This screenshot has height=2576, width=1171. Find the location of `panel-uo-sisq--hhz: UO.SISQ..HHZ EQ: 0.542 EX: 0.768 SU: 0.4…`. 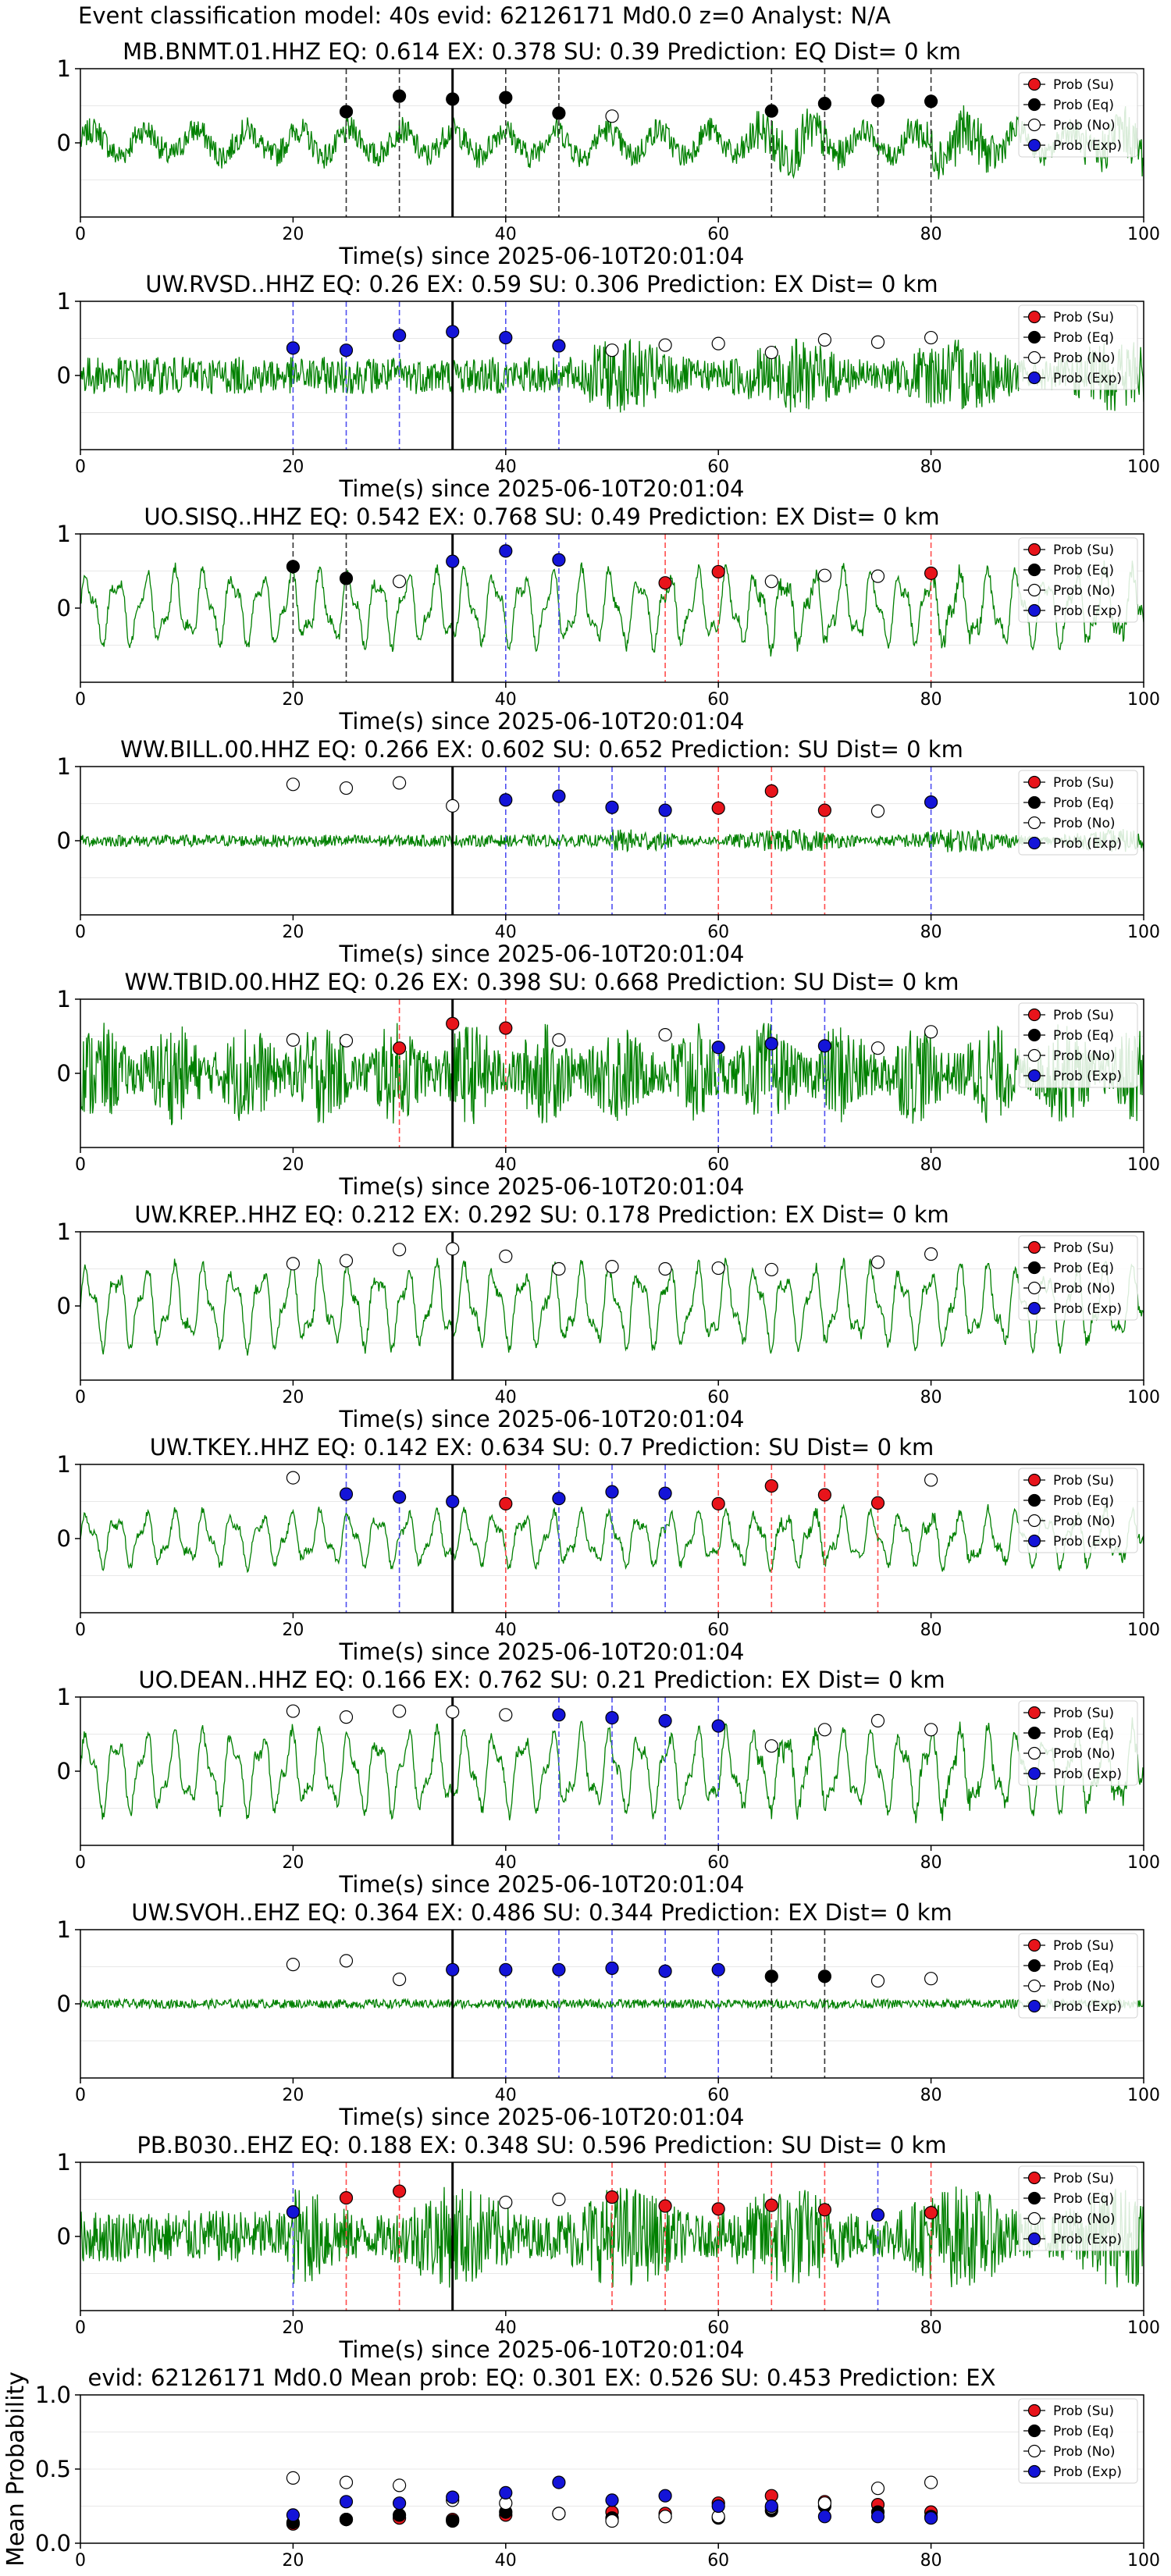

panel-uo-sisq--hhz: UO.SISQ..HHZ EQ: 0.542 EX: 0.768 SU: 0.4… is located at coordinates (608, 619).